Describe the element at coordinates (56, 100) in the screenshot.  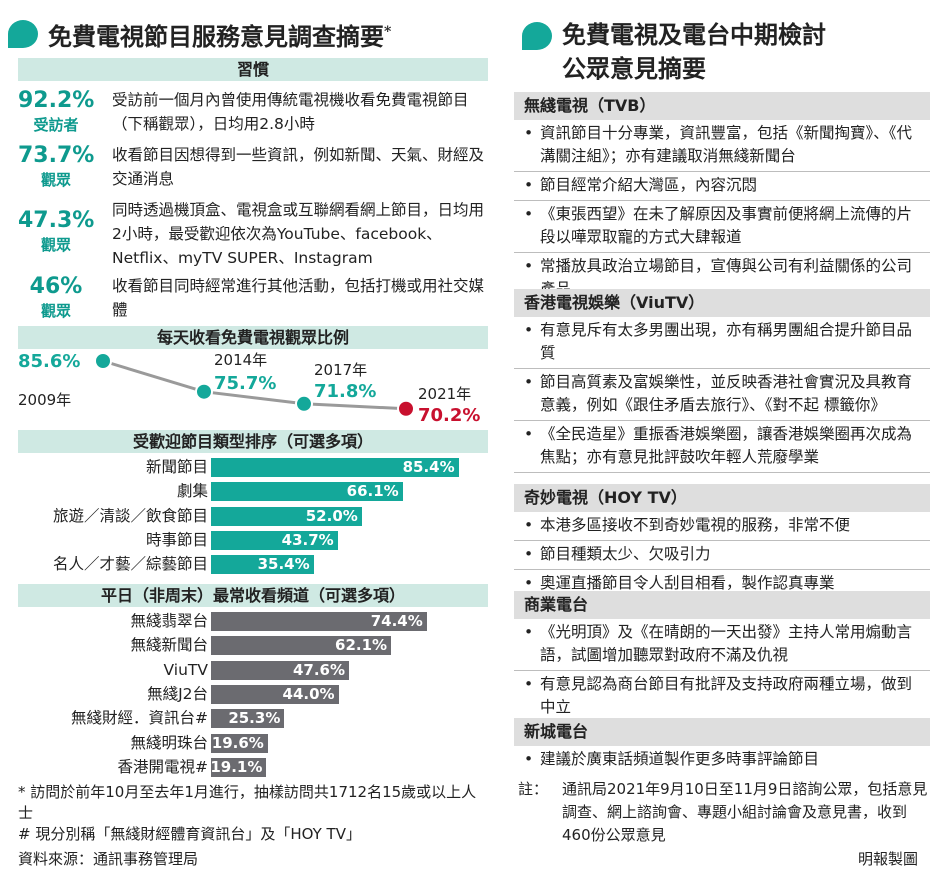
I see `habit-percent: 92.2%` at that location.